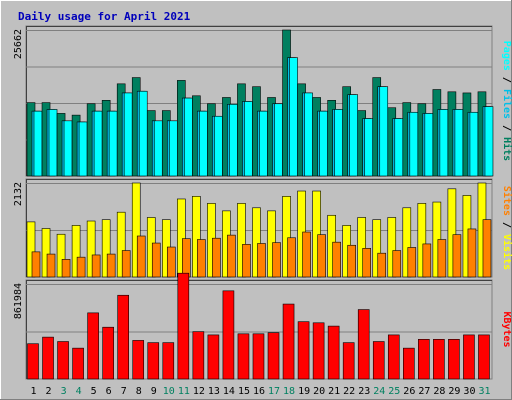 The image size is (512, 400). What do you see at coordinates (49, 391) in the screenshot?
I see `x-tick-day-2: 2` at bounding box center [49, 391].